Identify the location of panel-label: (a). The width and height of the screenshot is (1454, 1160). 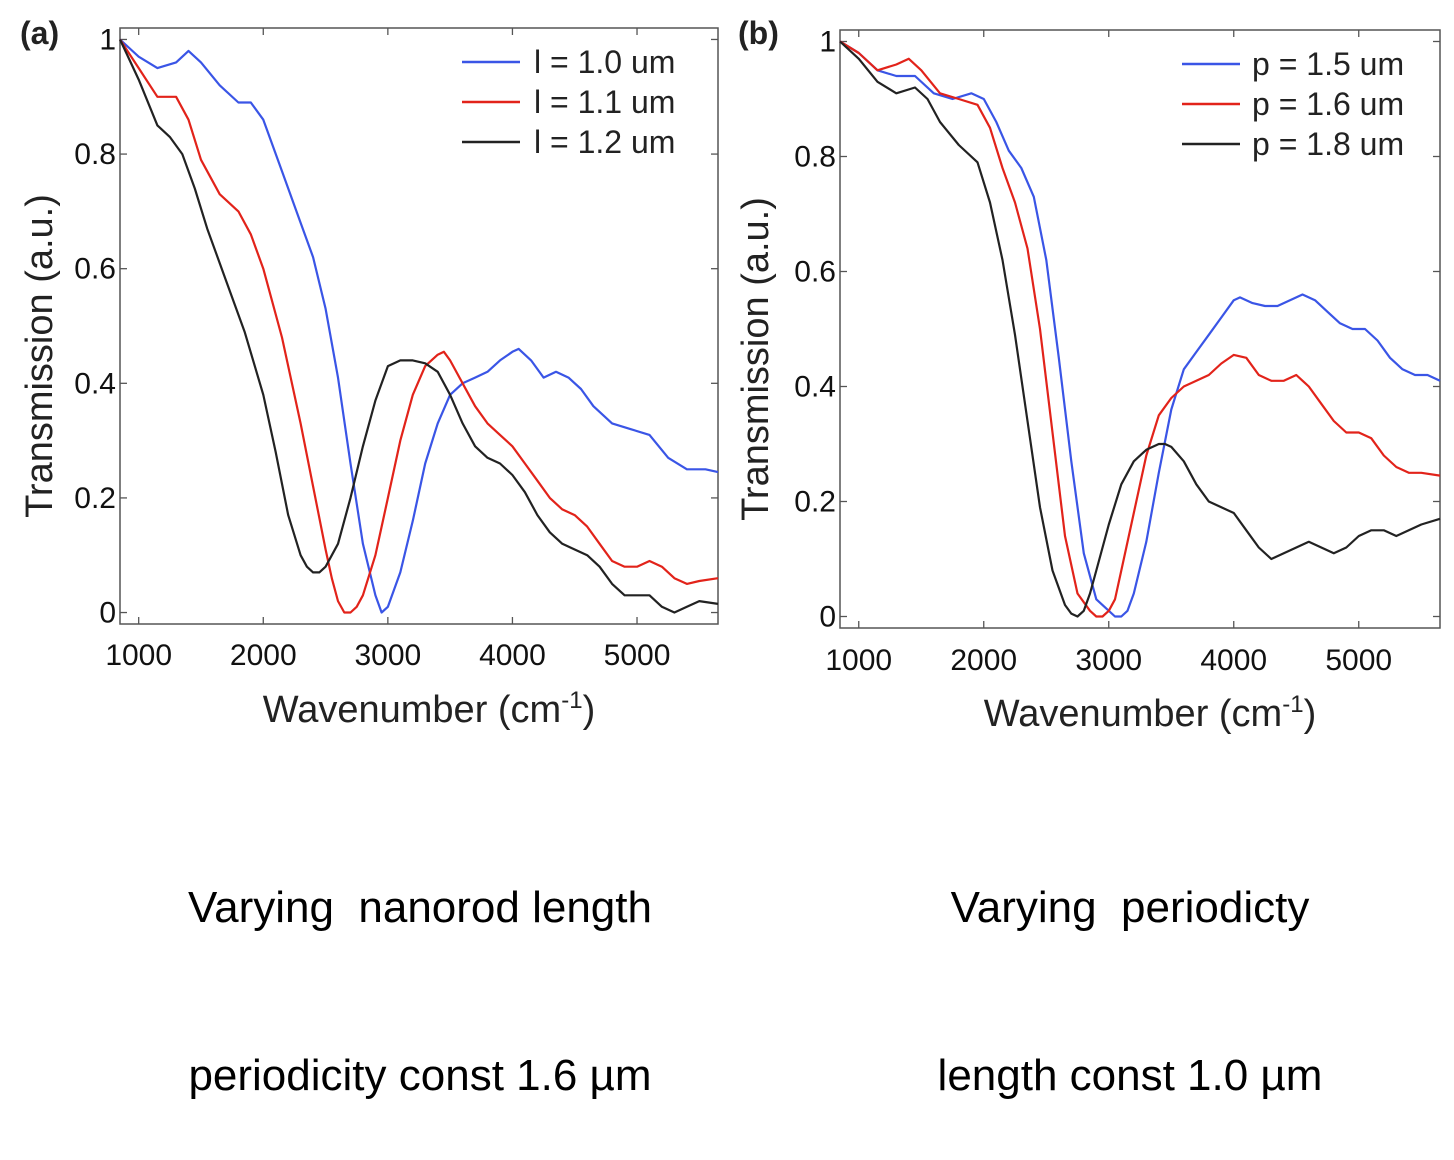
(39, 33).